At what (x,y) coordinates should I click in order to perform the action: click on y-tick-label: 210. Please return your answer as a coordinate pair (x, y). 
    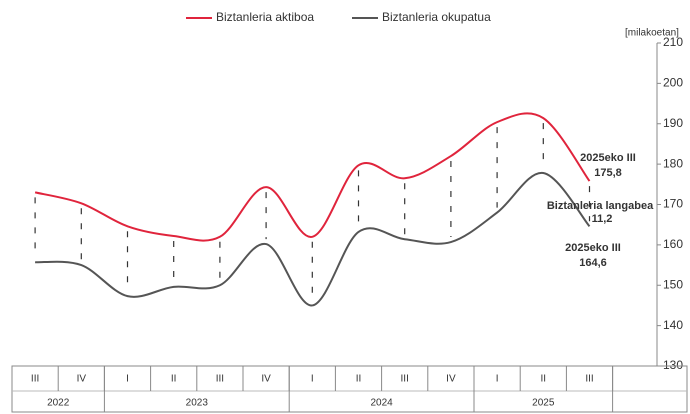
    Looking at the image, I should click on (673, 42).